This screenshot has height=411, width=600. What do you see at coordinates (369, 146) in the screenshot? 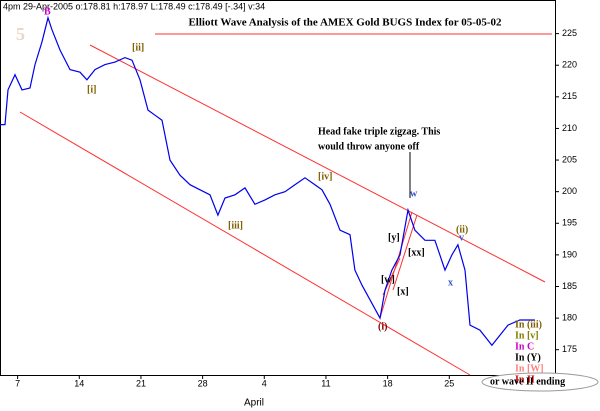
I see `annotation: would throw anyone off` at bounding box center [369, 146].